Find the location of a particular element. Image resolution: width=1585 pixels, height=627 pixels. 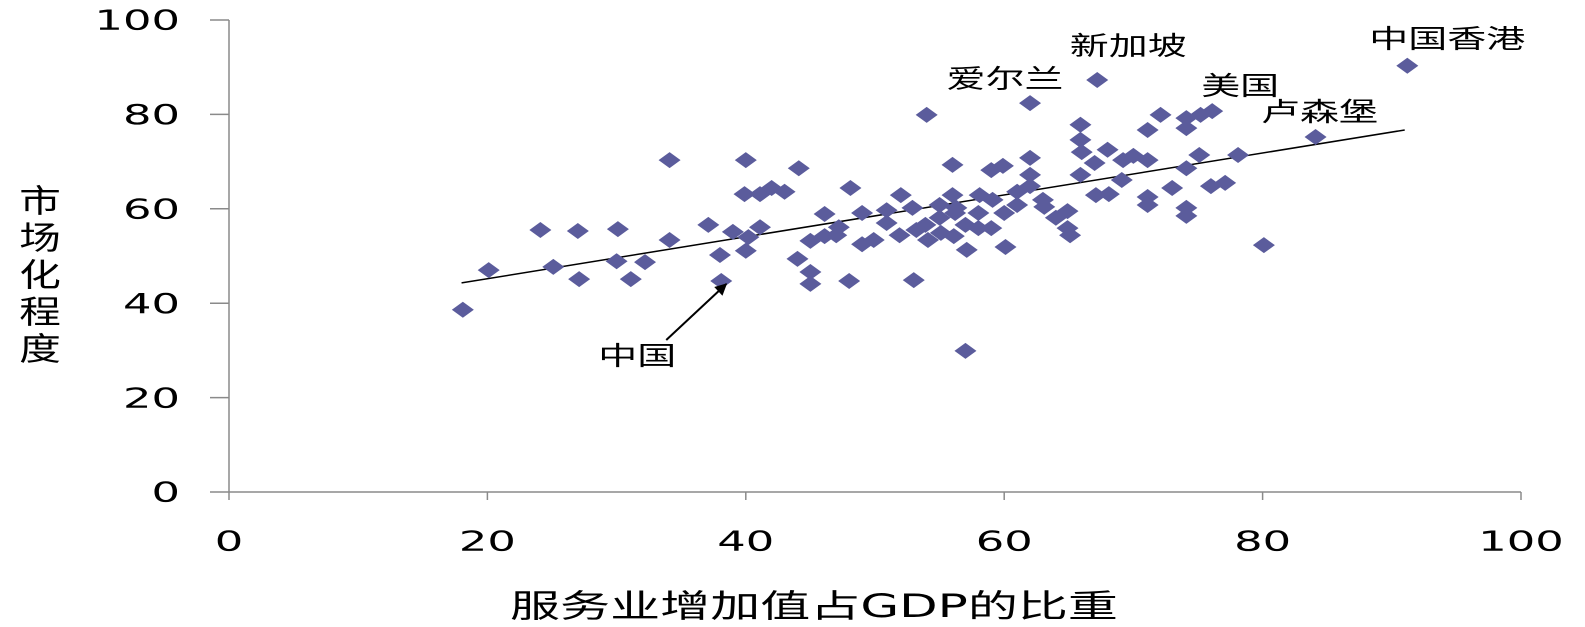

x-tick-label: 0 is located at coordinates (229, 541).